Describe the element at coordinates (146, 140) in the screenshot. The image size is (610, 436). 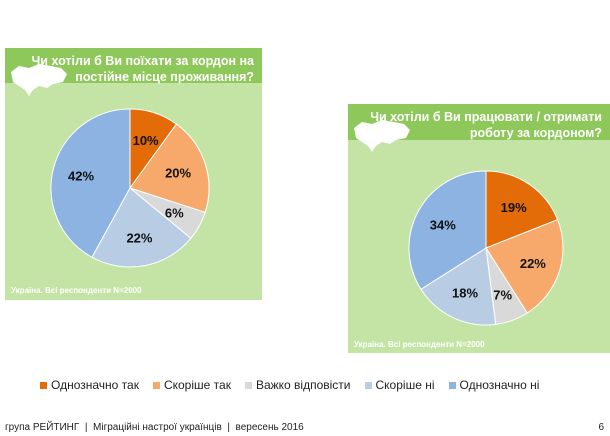
I see `data-label: 10%` at that location.